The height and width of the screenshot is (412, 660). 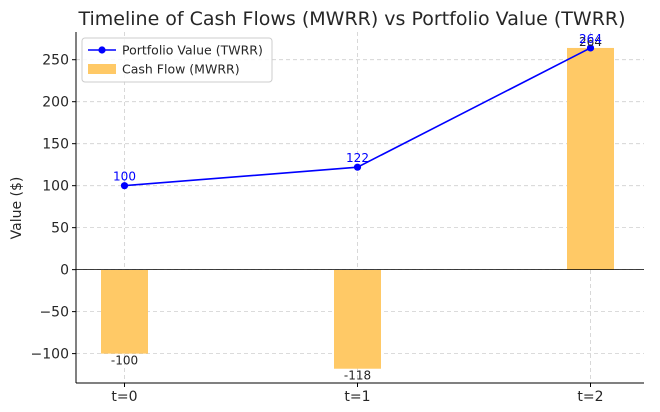 What do you see at coordinates (55, 145) in the screenshot?
I see `y-tick-label: 150` at bounding box center [55, 145].